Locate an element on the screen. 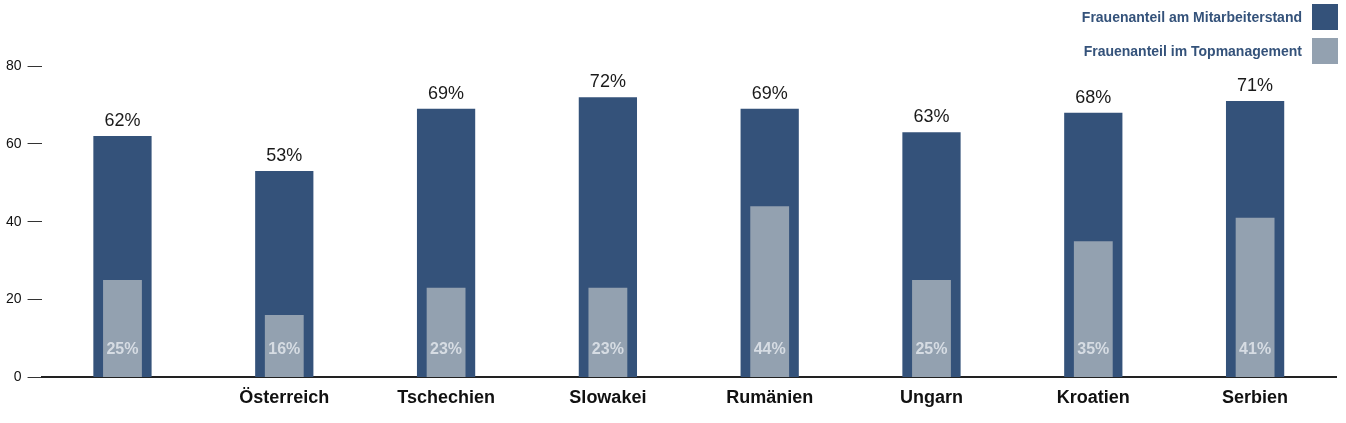 The width and height of the screenshot is (1346, 423). x-tick-label: Tschechien is located at coordinates (446, 397).